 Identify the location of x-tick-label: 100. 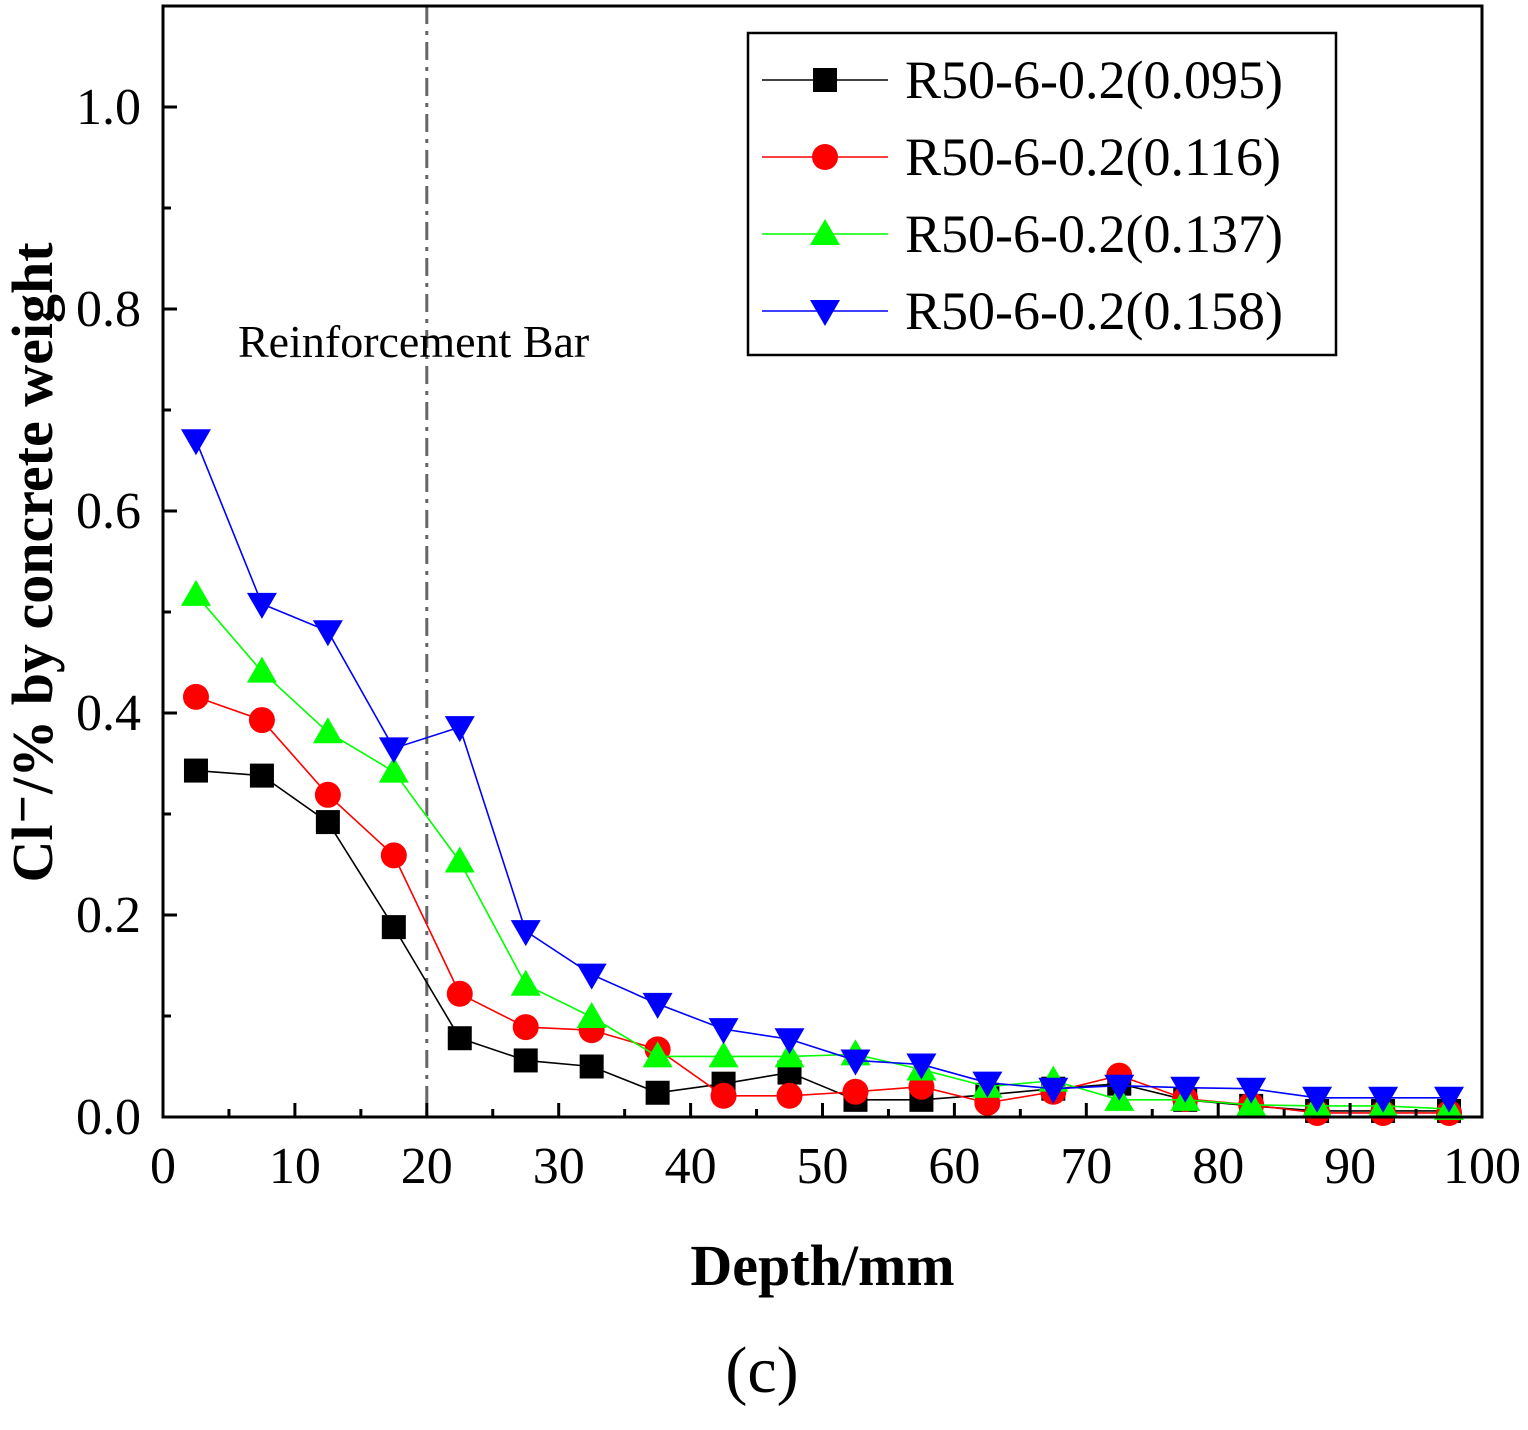
(1482, 1166).